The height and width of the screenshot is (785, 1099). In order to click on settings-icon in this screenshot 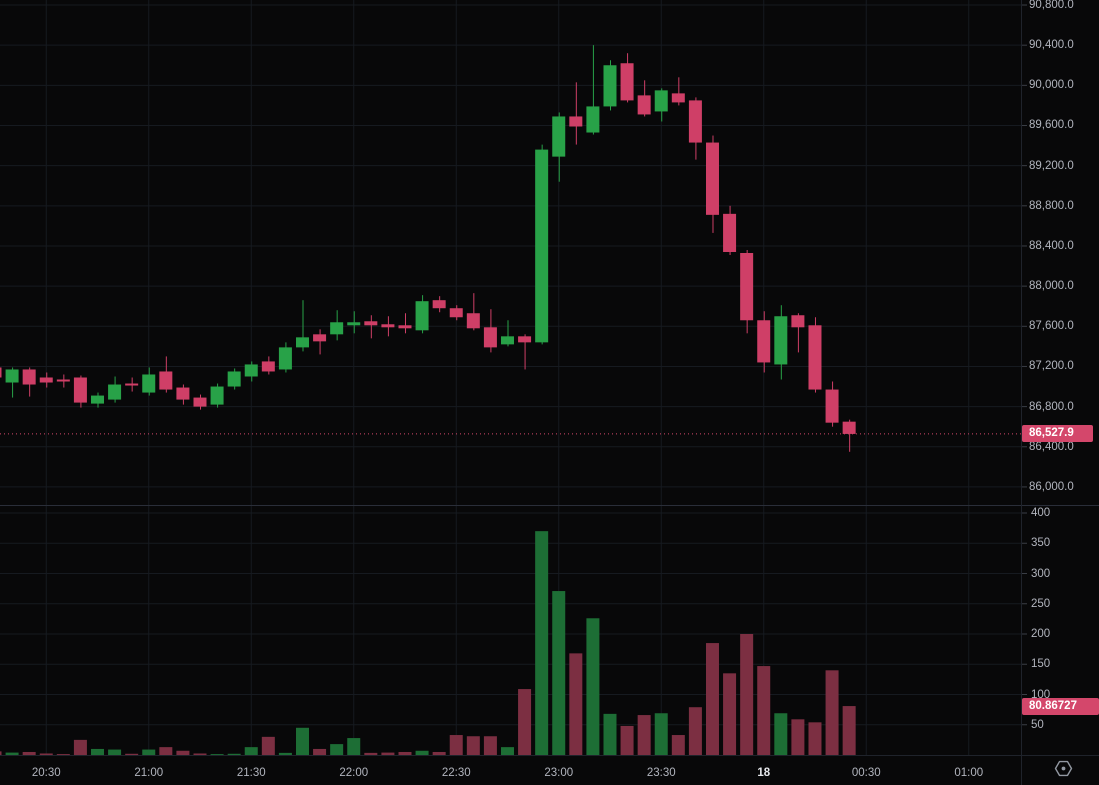, I will do `click(1063, 768)`.